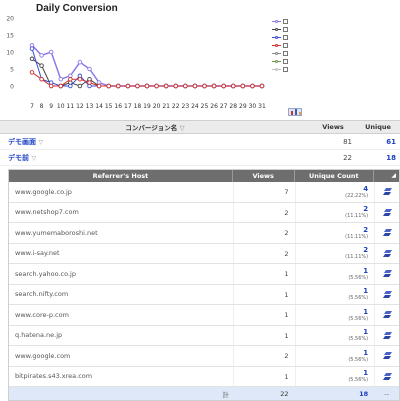 This screenshot has width=400, height=401. What do you see at coordinates (12, 87) in the screenshot?
I see `y-tick-label: 0` at bounding box center [12, 87].